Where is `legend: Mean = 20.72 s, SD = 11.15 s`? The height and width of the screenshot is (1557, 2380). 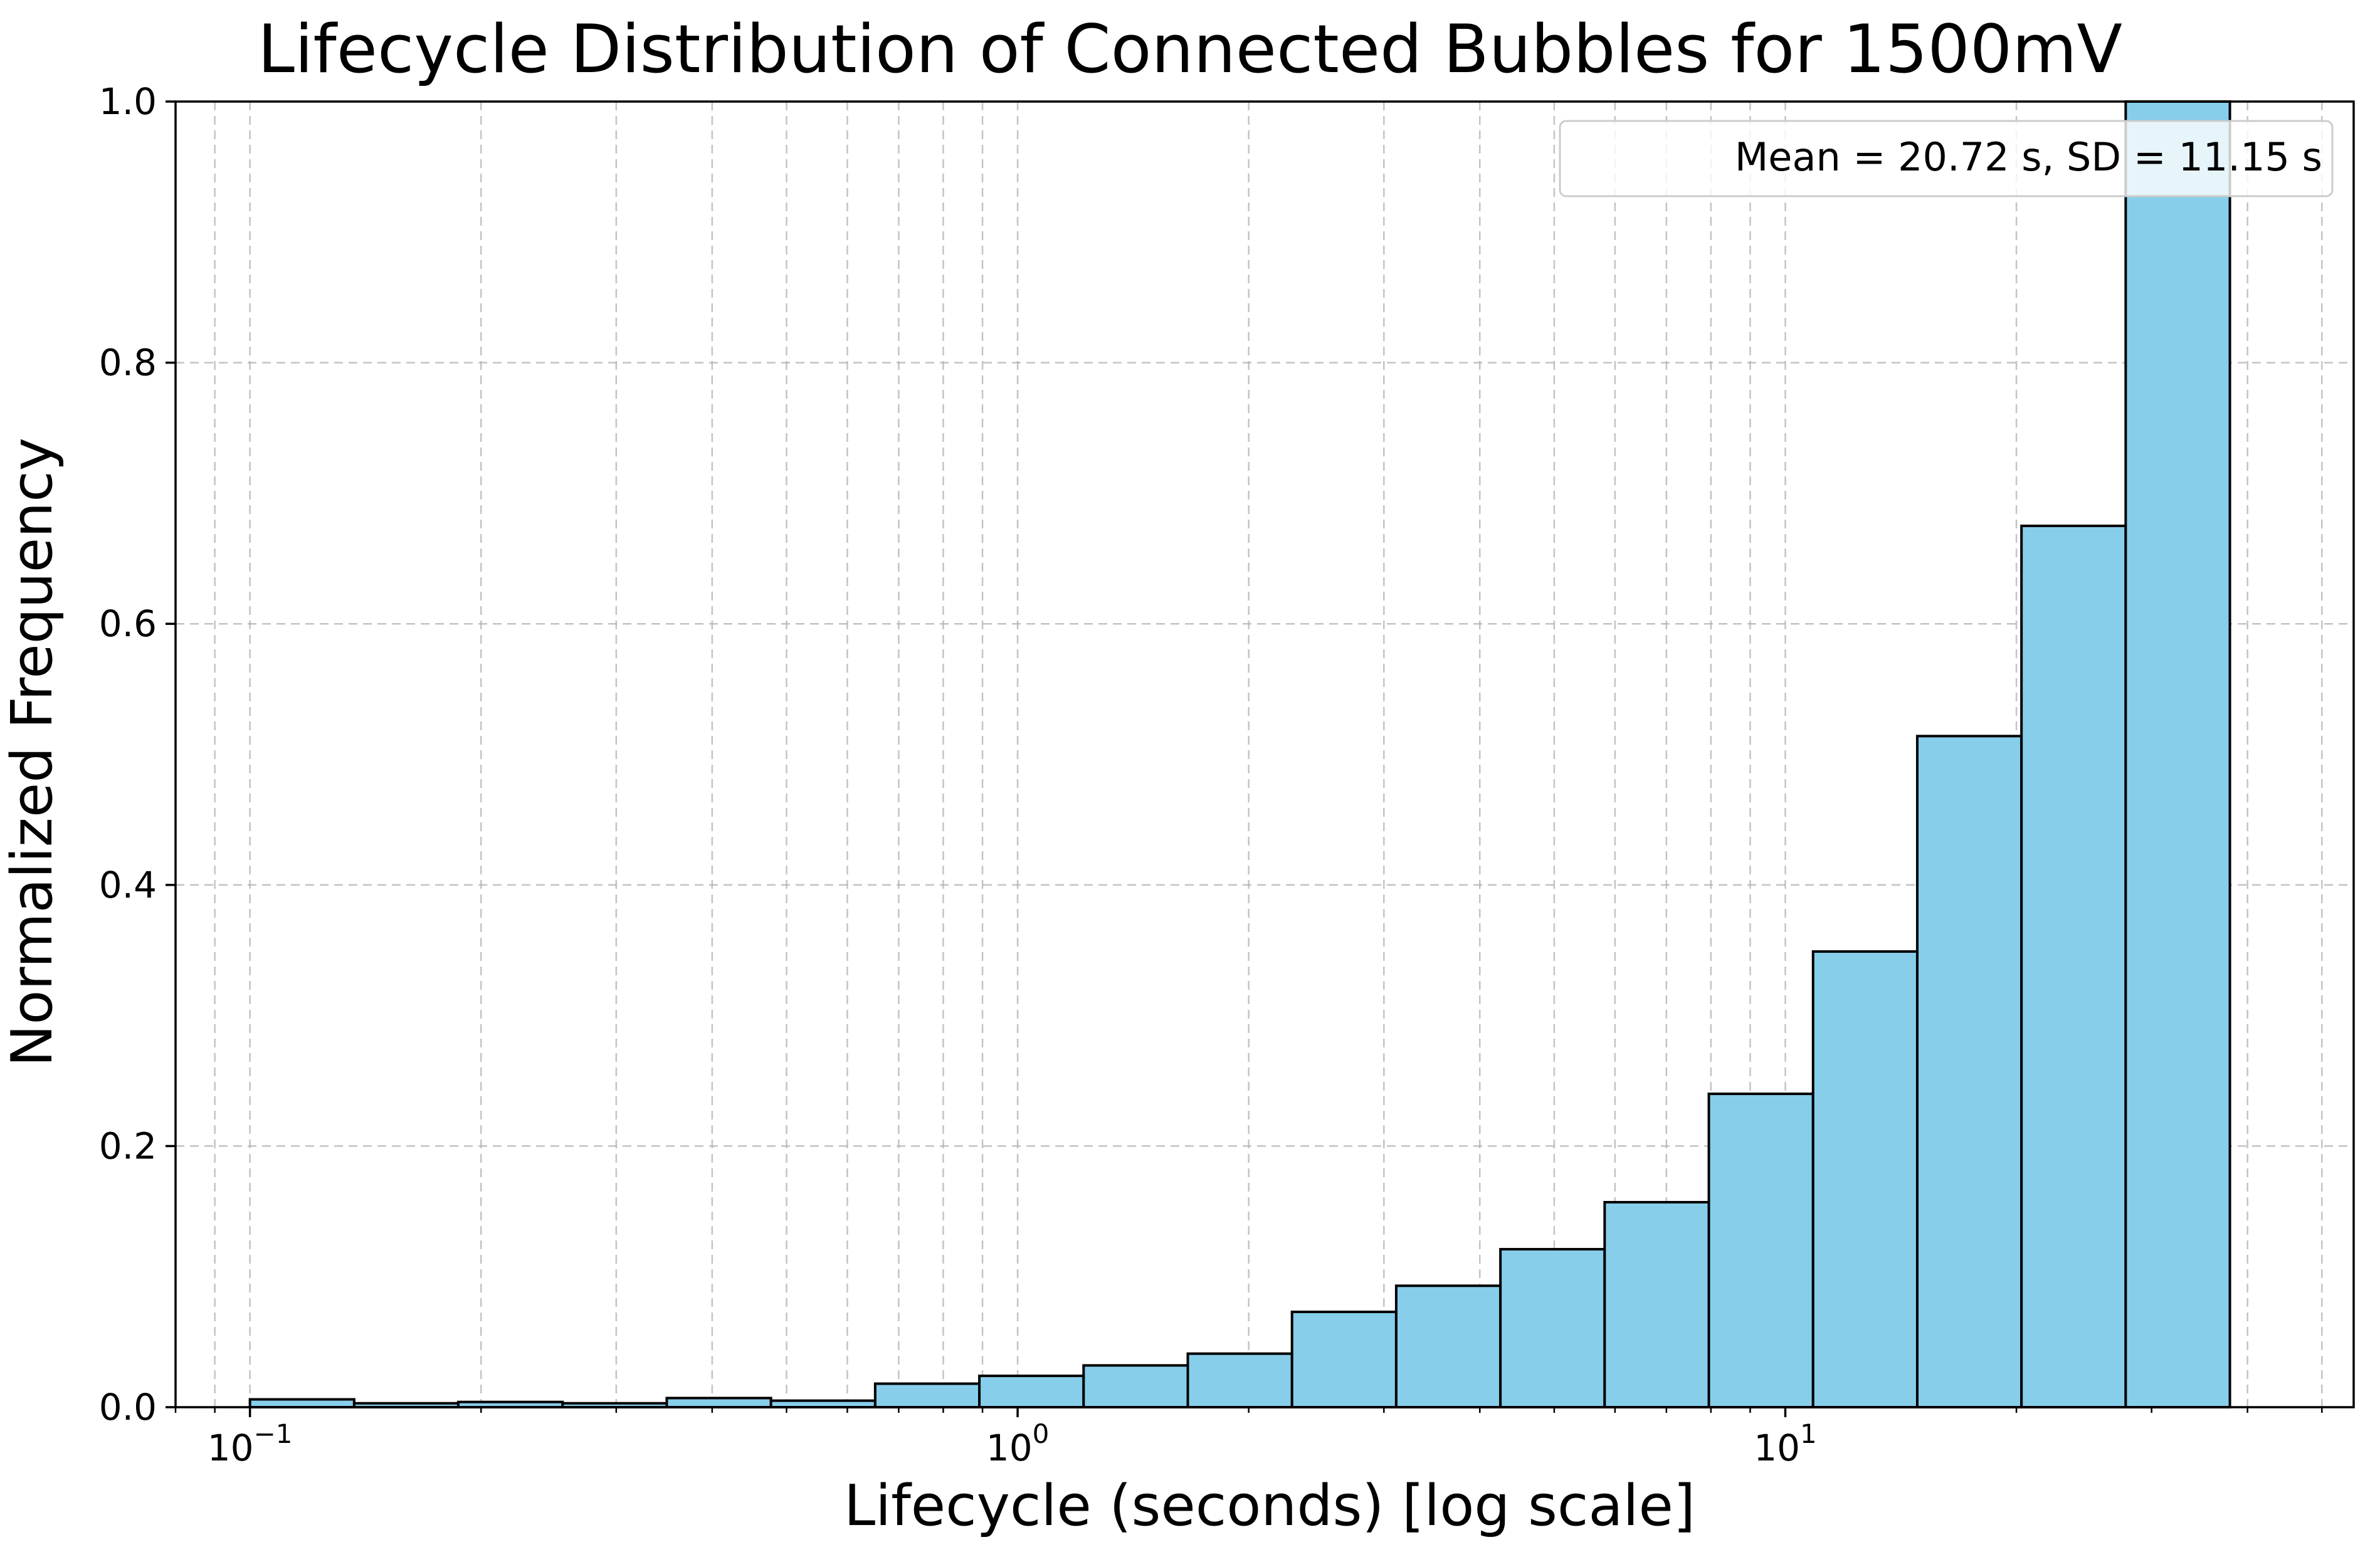 legend: Mean = 20.72 s, SD = 11.15 s is located at coordinates (1946, 158).